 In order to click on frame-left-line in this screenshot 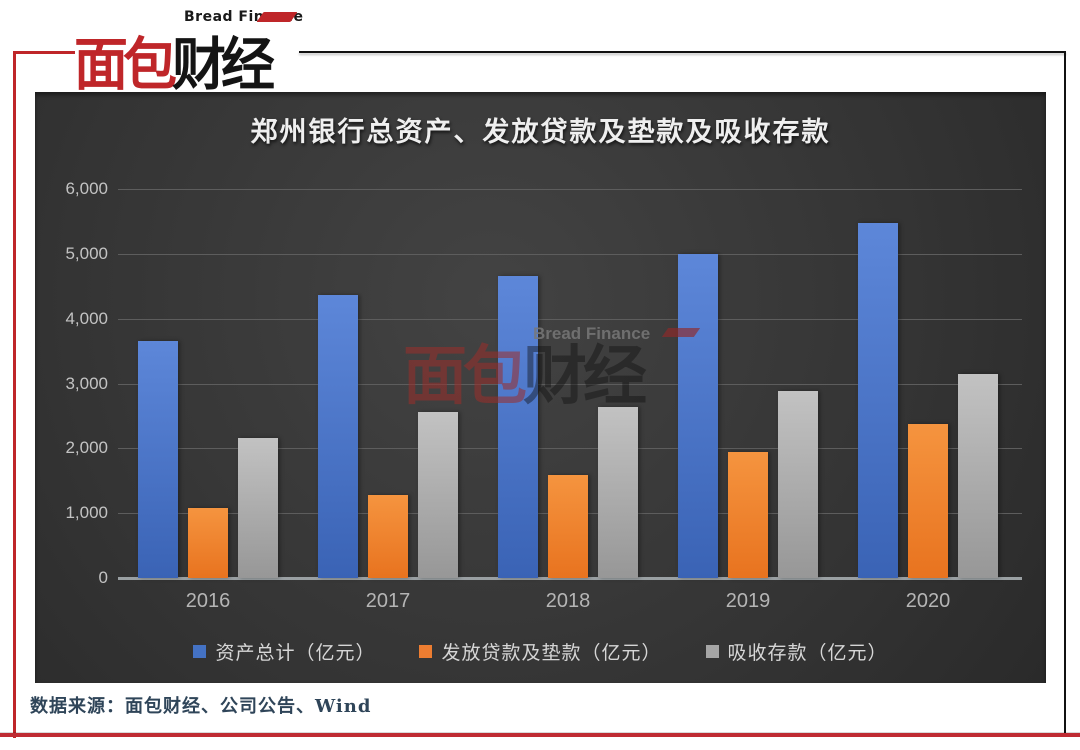, I will do `click(14, 394)`.